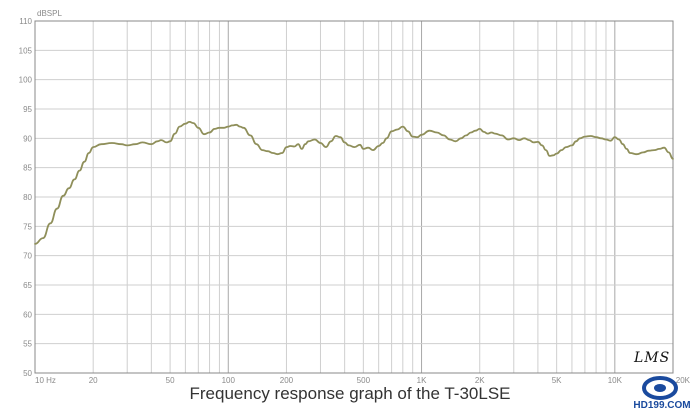 Image resolution: width=700 pixels, height=413 pixels. Describe the element at coordinates (93, 380) in the screenshot. I see `x-tick-label: 20` at that location.